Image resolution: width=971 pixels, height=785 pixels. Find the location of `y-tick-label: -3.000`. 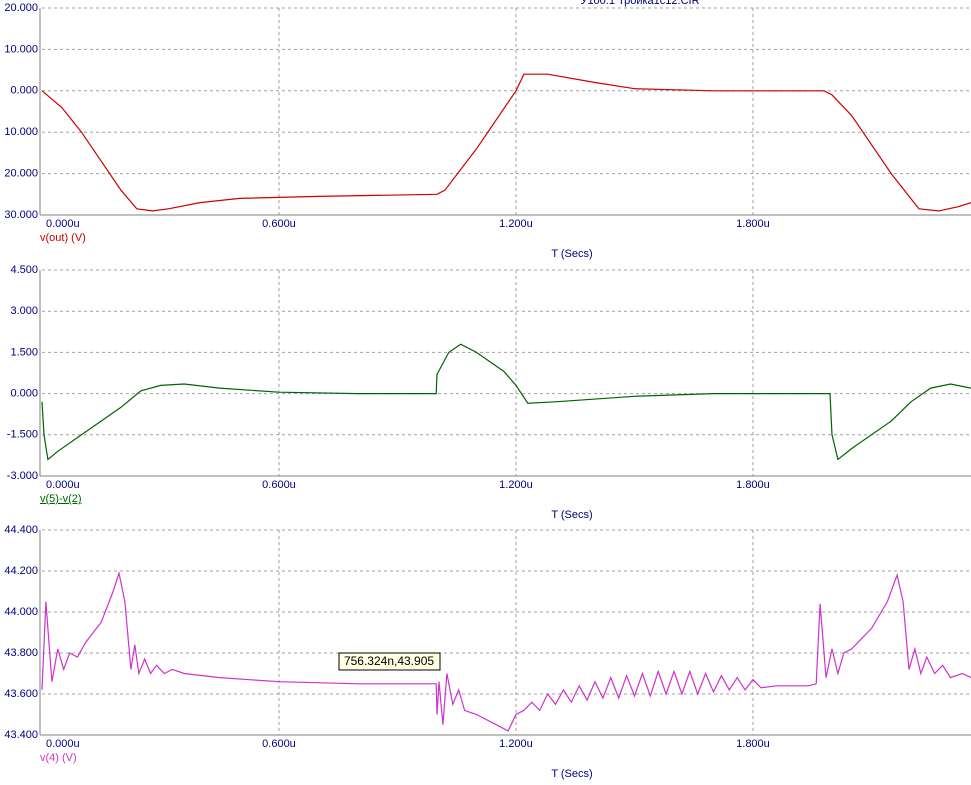

y-tick-label: -3.000 is located at coordinates (22, 476).